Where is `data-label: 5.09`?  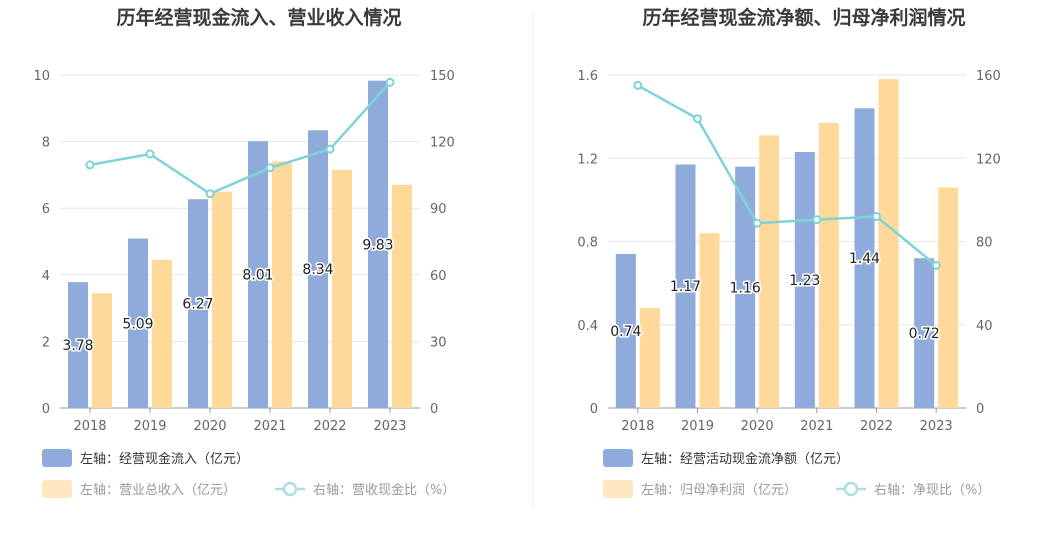 data-label: 5.09 is located at coordinates (137, 324).